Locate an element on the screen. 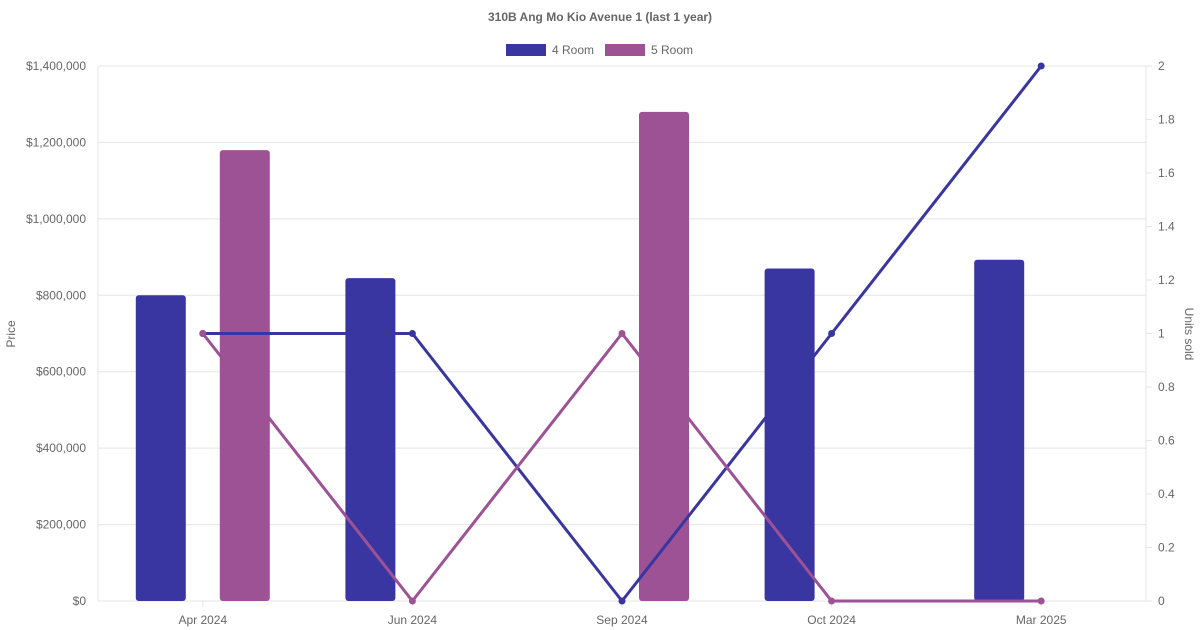 This screenshot has width=1200, height=630. legend-label-5-room: 5 Room is located at coordinates (672, 50).